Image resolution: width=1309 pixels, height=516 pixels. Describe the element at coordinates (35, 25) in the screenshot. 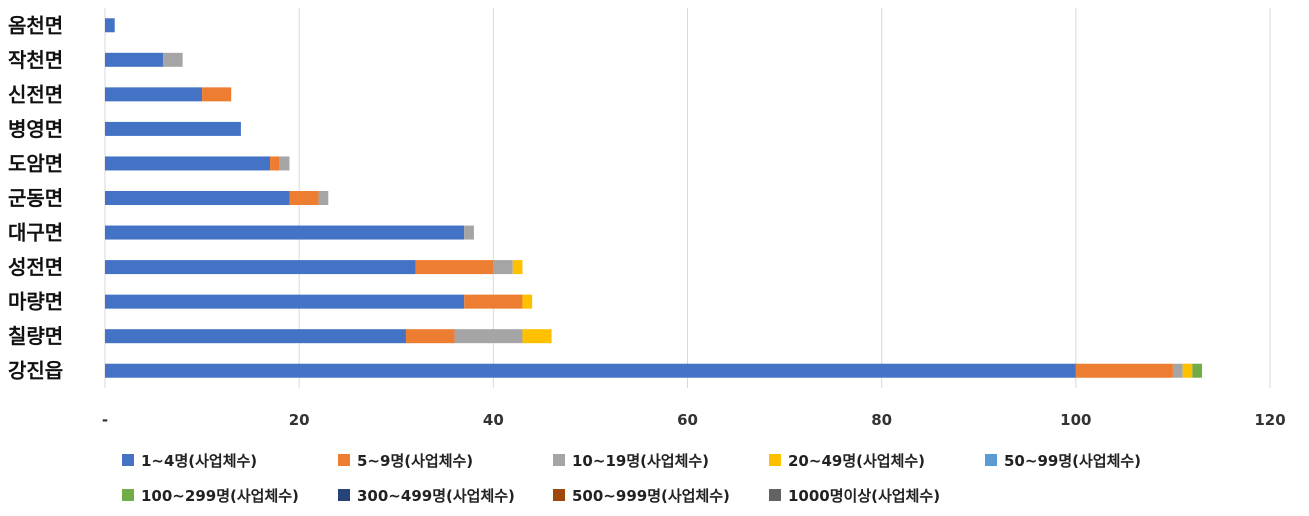

I see `category-label: 옴천면` at that location.